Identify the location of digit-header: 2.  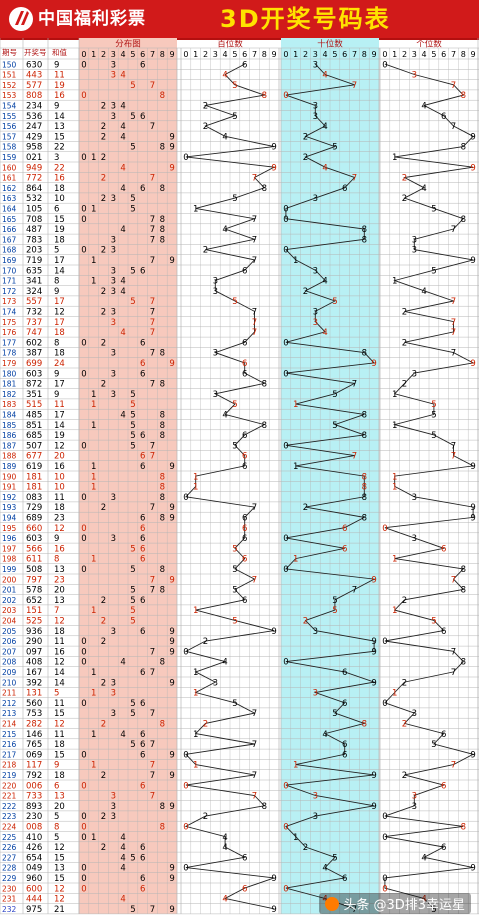
(103, 54).